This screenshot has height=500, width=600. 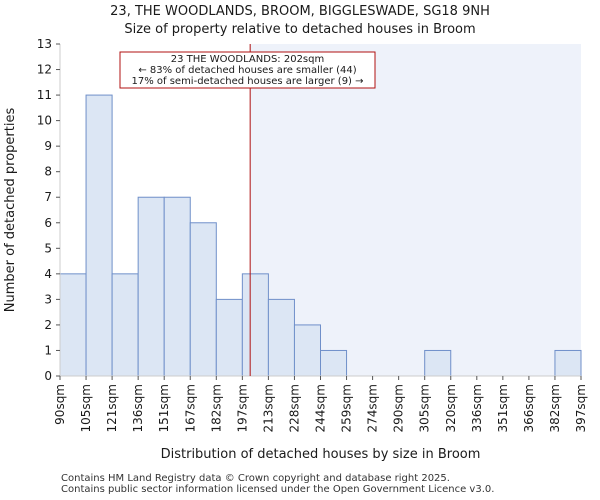 I want to click on x-tick-label: 136sqm, so click(x=138, y=408).